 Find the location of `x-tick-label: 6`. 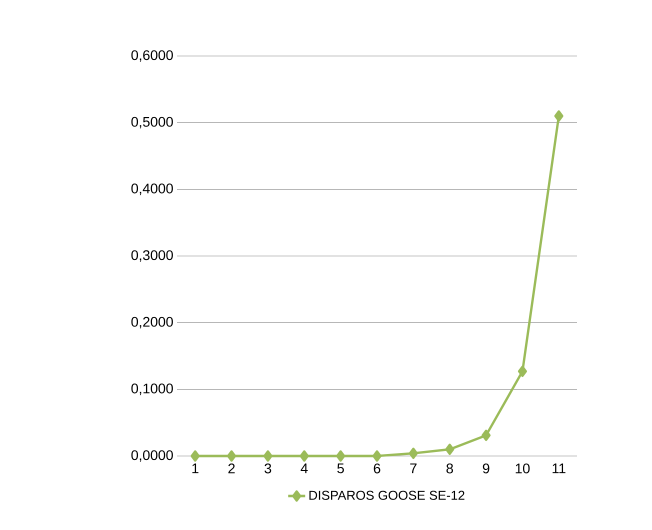

x-tick-label: 6 is located at coordinates (377, 469).